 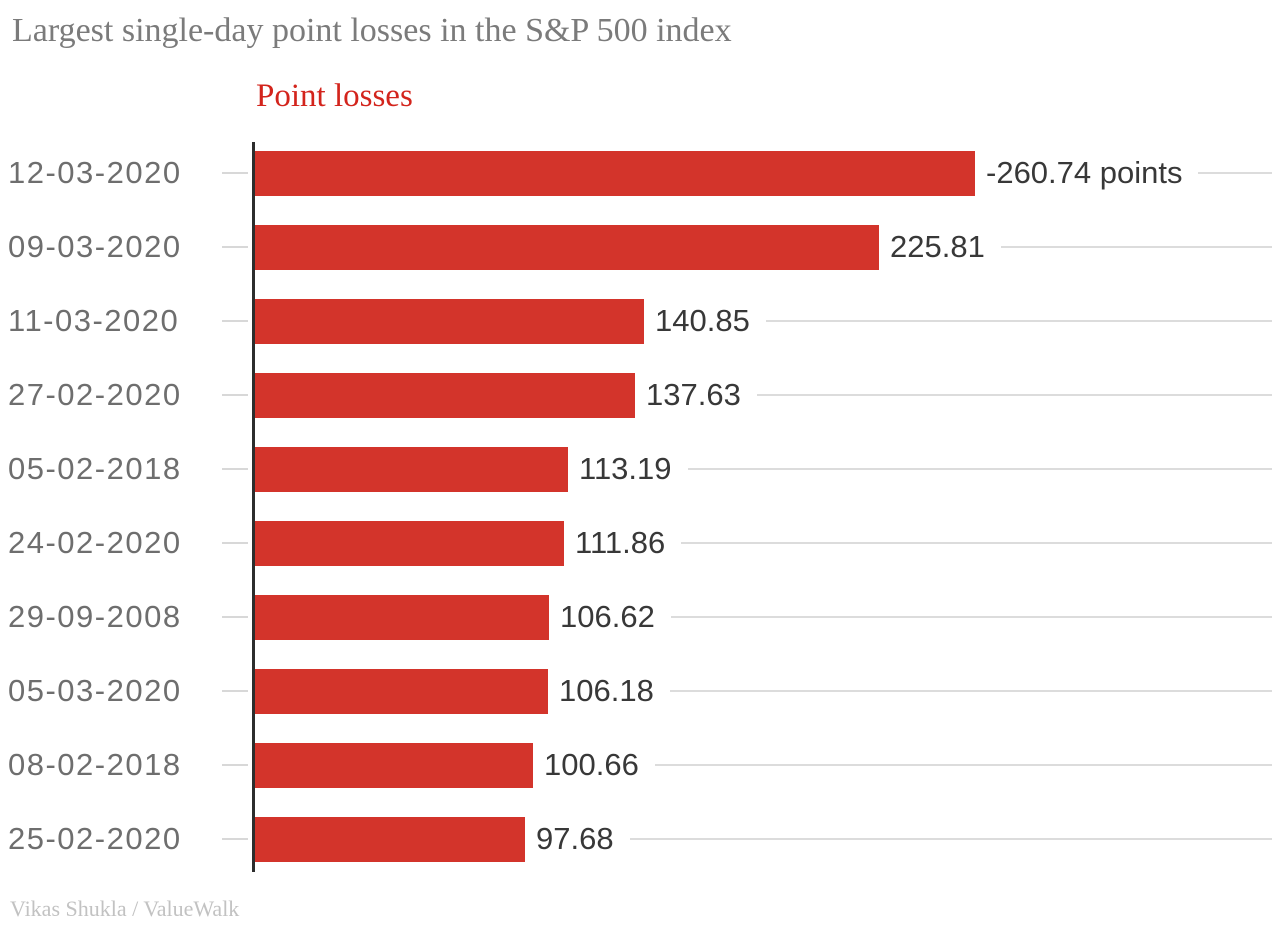 I want to click on plot-area: 111.86, so click(x=767, y=543).